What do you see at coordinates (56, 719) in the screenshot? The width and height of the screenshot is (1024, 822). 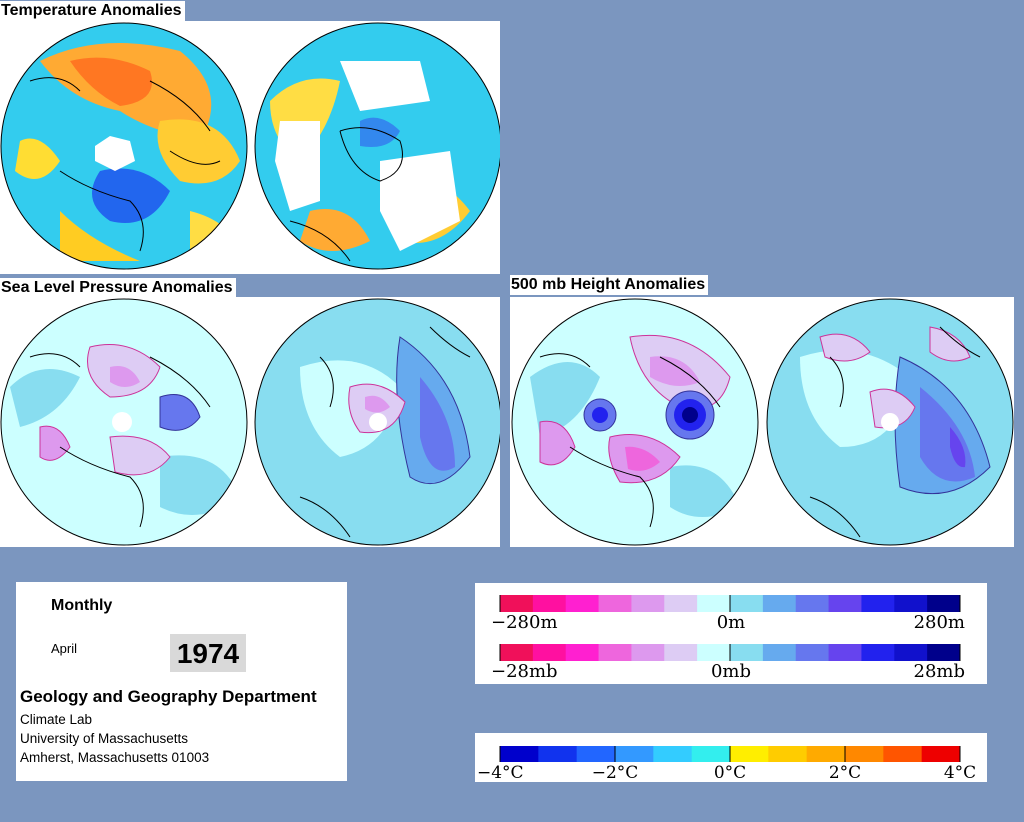 I see `lab-label: Climate Lab` at bounding box center [56, 719].